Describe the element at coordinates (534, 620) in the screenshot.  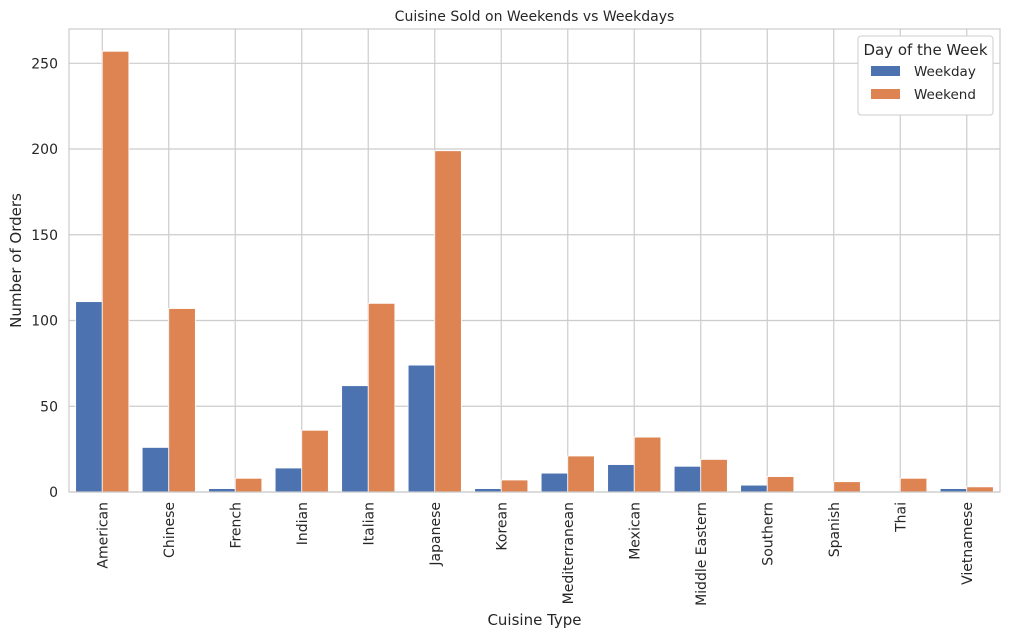
I see `x-axis-label: Cuisine Type` at that location.